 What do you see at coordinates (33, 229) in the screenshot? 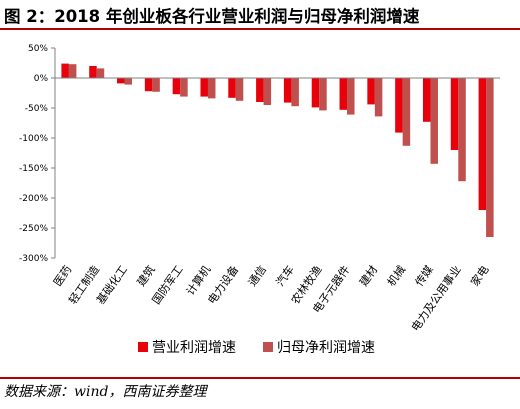
I see `y-tick-label: -250%` at bounding box center [33, 229].